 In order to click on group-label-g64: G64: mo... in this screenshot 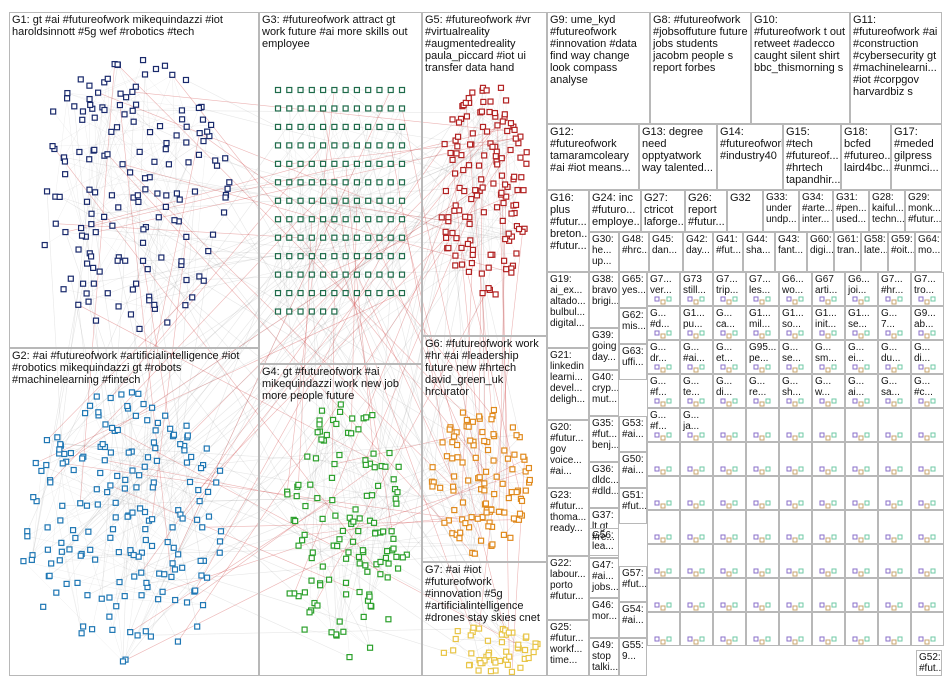, I will do `click(929, 245)`.